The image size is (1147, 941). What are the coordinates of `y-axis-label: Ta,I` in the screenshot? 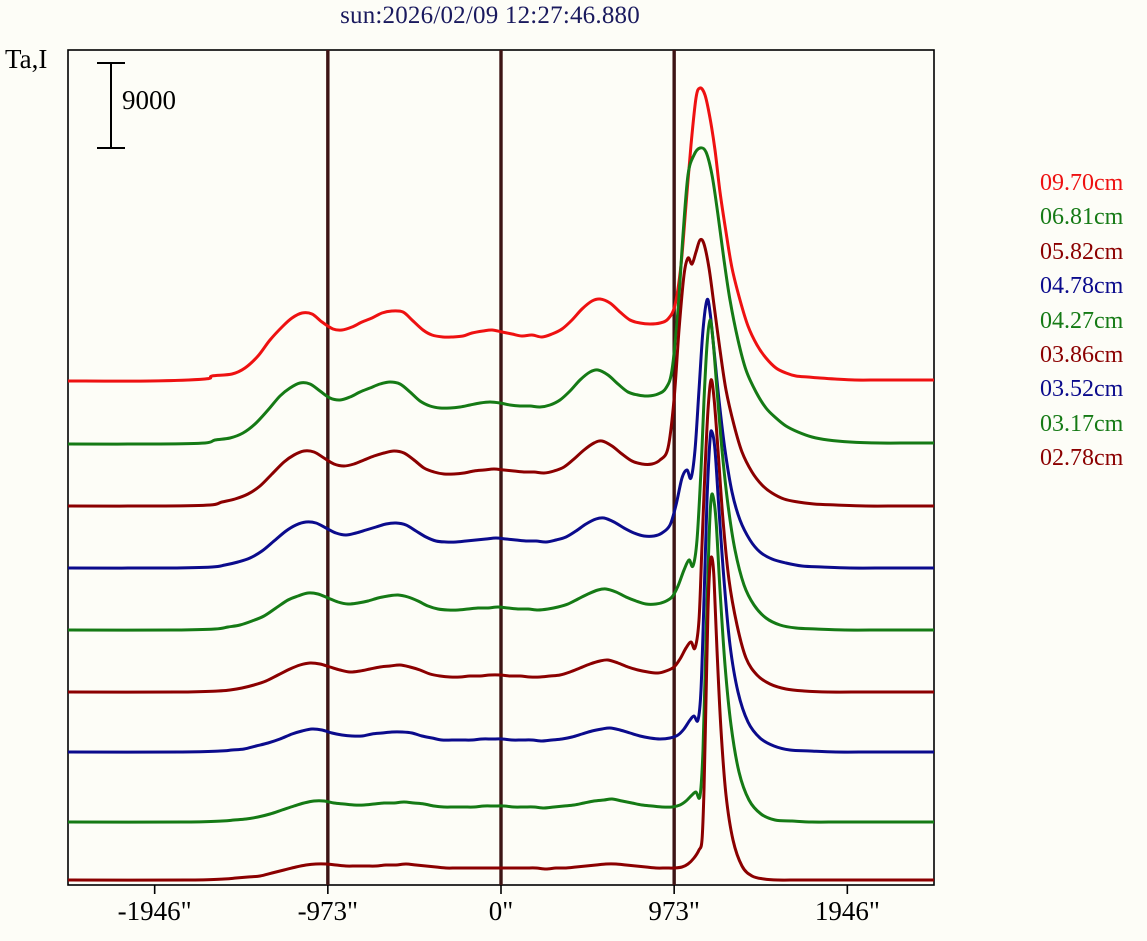 It's located at (26, 59).